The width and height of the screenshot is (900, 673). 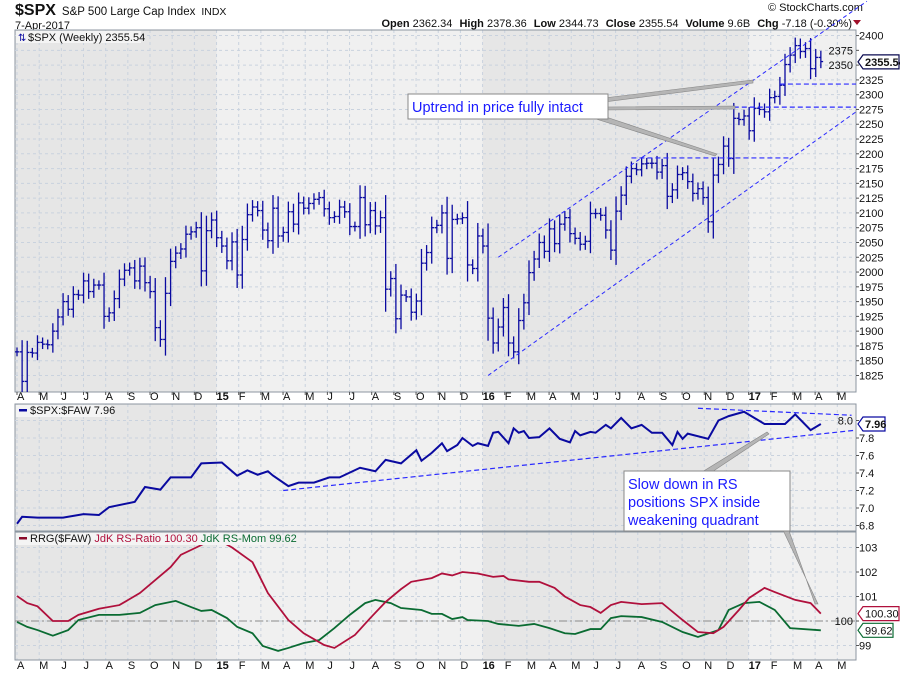 I want to click on index-name: S&P 500 Large Cap Index, so click(x=129, y=12).